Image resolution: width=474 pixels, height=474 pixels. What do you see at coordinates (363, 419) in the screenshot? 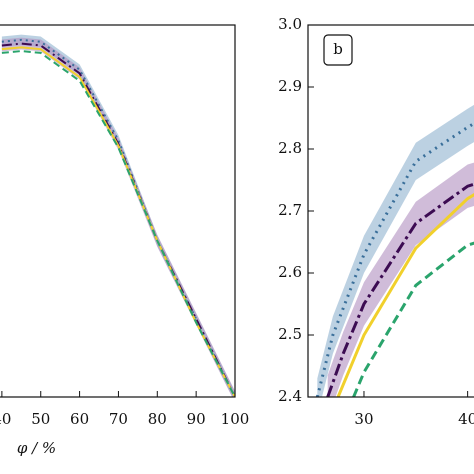
I see `x-tick-label: 30` at bounding box center [363, 419].